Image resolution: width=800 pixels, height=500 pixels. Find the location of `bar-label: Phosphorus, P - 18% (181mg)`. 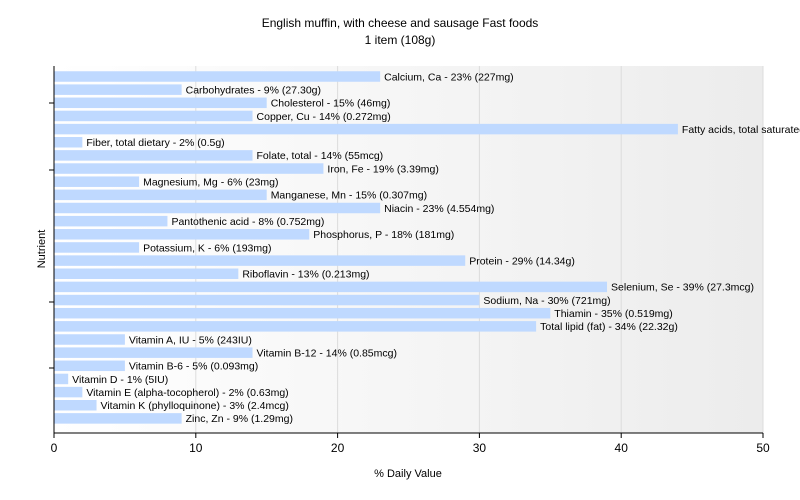

bar-label: Phosphorus, P - 18% (181mg) is located at coordinates (383, 235).